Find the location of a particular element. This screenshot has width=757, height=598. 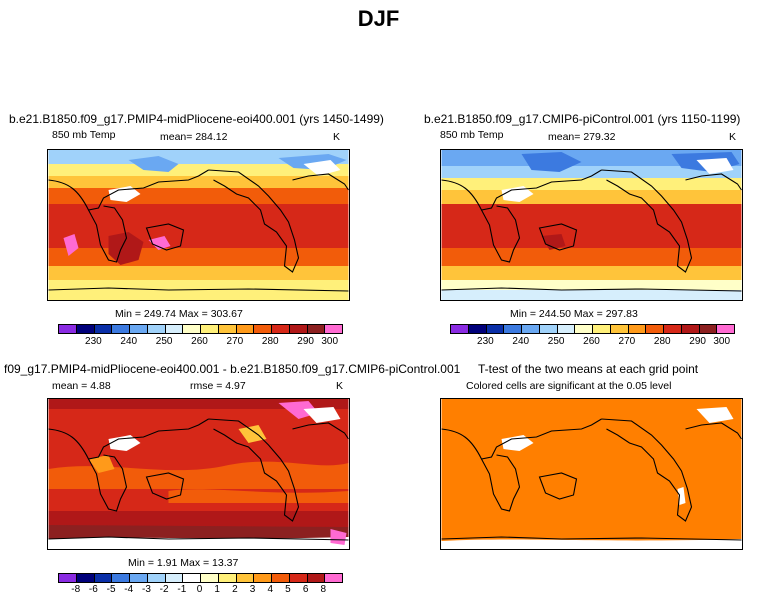

panel1-stats: Min = 249.74 Max = 303.67 is located at coordinates (179, 314).